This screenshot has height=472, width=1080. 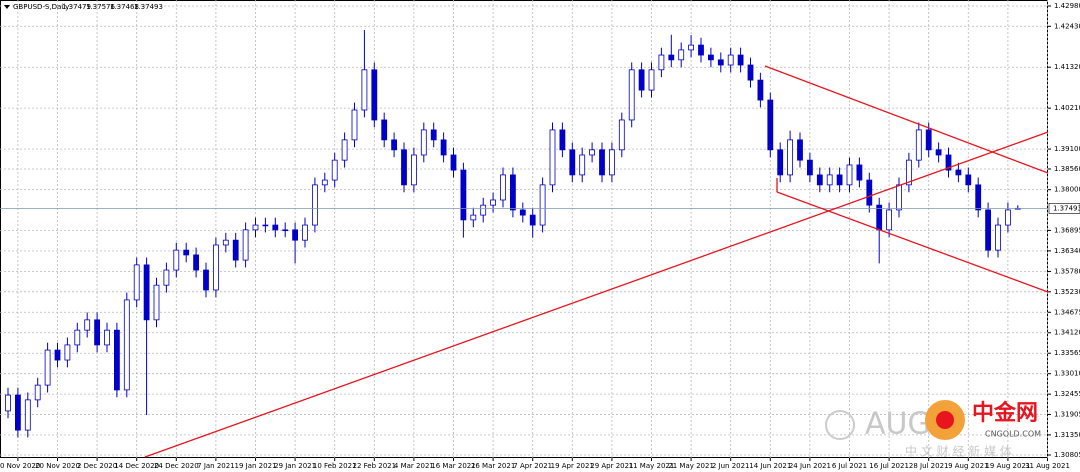 What do you see at coordinates (770, 466) in the screenshot?
I see `x-tick-label: 14 Jun 2021` at bounding box center [770, 466].